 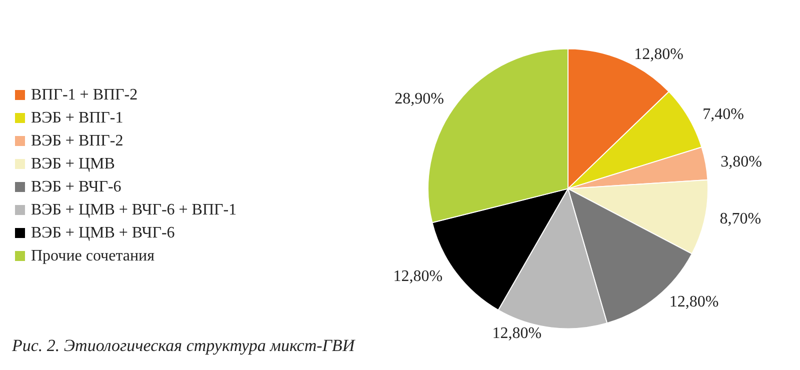 What do you see at coordinates (741, 162) in the screenshot?
I see `data-label: 3,80%` at bounding box center [741, 162].